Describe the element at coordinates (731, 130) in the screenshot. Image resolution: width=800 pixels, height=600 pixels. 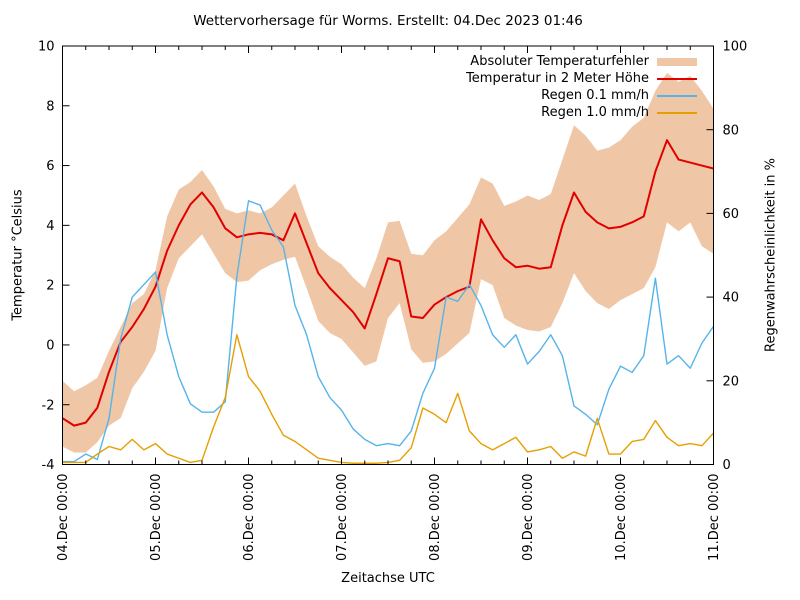
I see `y-right-tick-label: 80` at that location.